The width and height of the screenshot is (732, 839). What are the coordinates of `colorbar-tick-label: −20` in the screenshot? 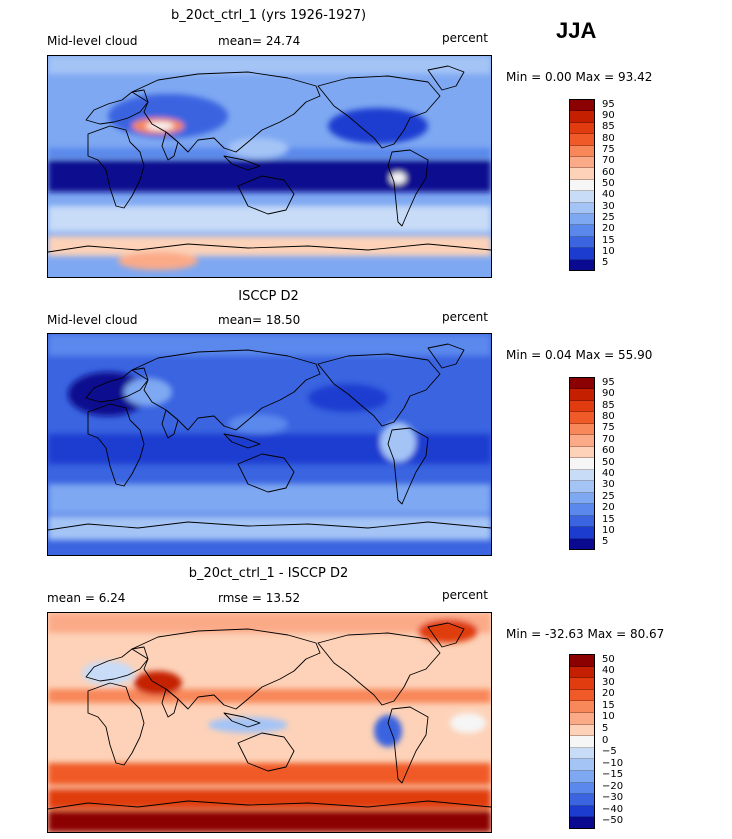 It's located at (613, 786).